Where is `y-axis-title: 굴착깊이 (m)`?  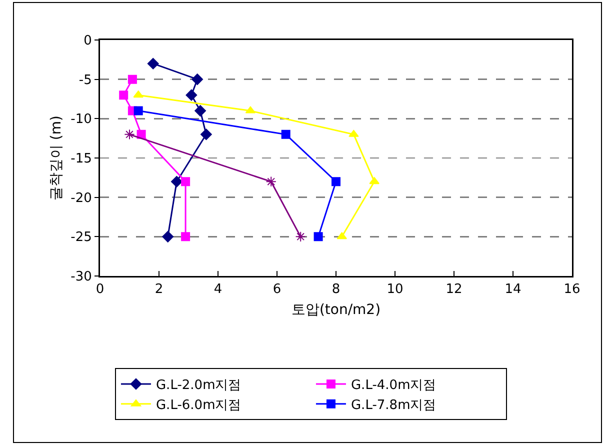
y-axis-title: 굴착깊이 (m) is located at coordinates (56, 158).